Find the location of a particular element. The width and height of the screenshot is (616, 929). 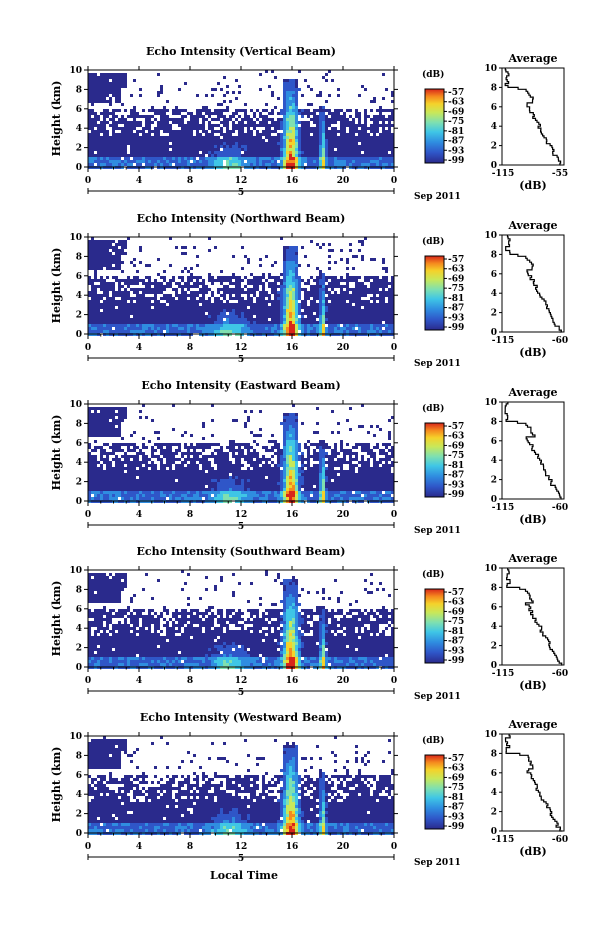

y-tick-label: 4 is located at coordinates (79, 129).